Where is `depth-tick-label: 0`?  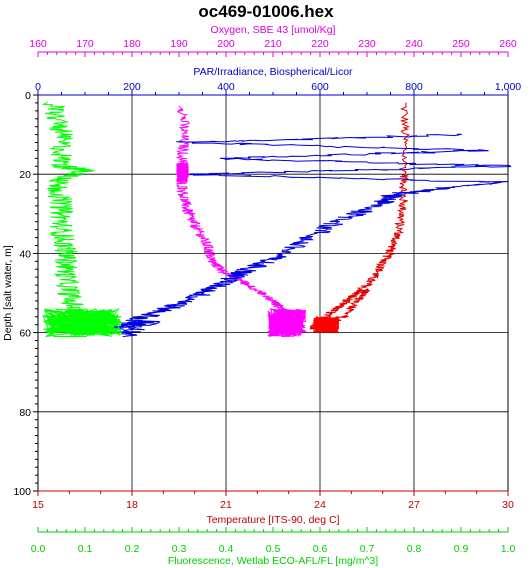
depth-tick-label: 0 is located at coordinates (28, 96).